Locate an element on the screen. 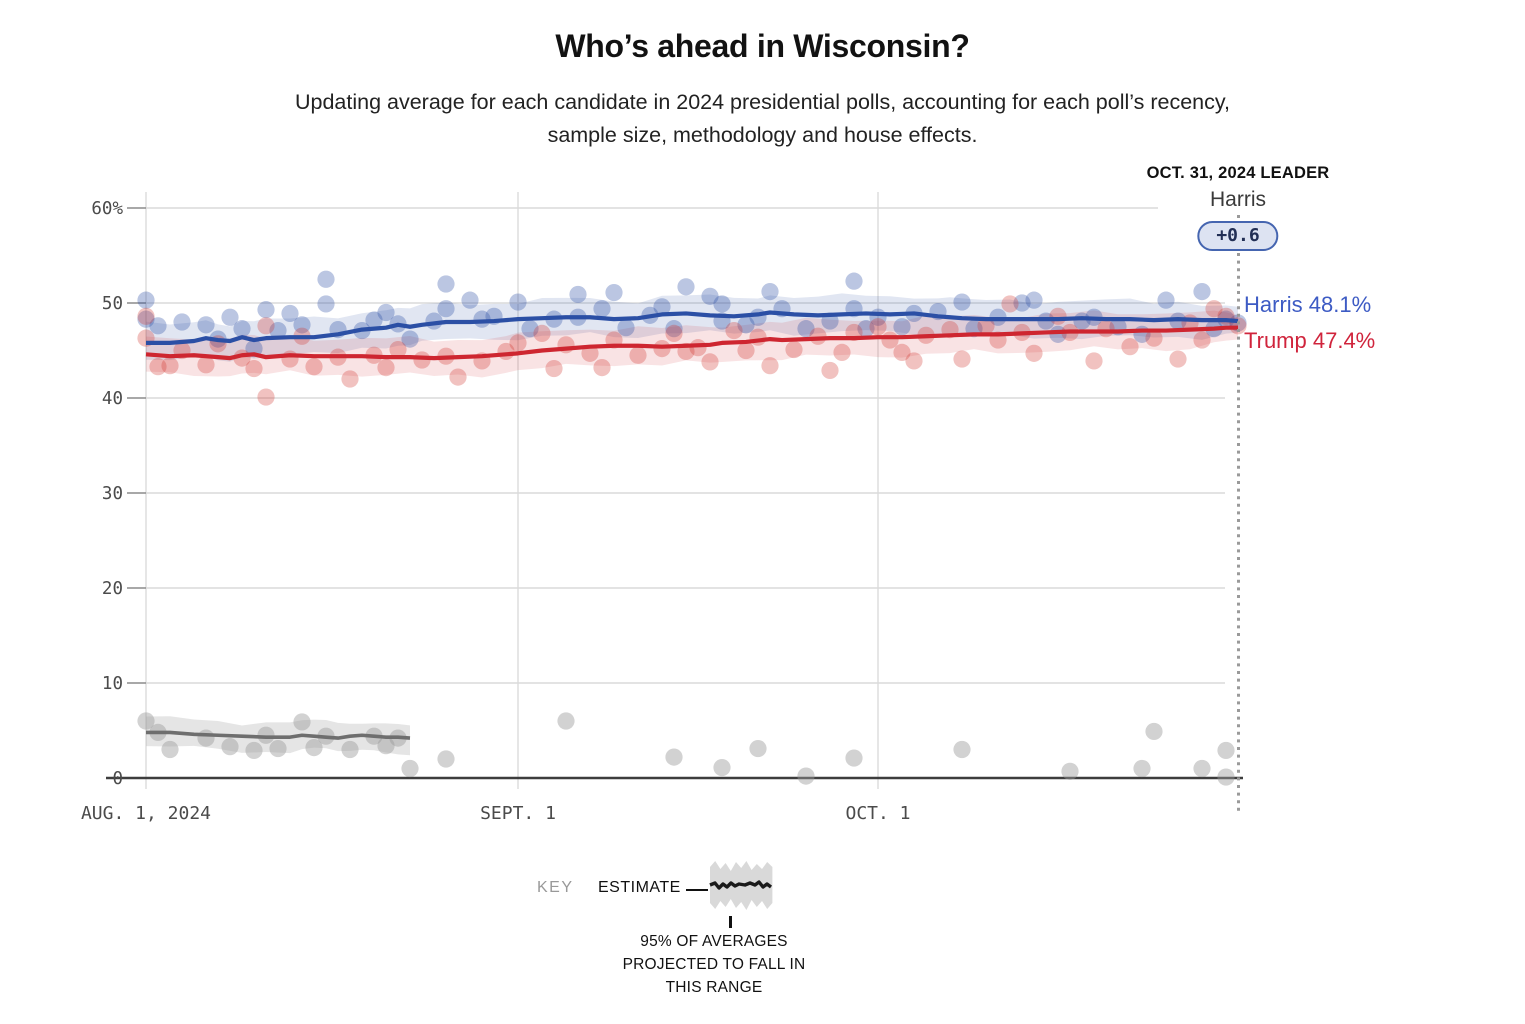 The height and width of the screenshot is (1024, 1525). harris-end-label: Harris 48.1% is located at coordinates (1308, 304).